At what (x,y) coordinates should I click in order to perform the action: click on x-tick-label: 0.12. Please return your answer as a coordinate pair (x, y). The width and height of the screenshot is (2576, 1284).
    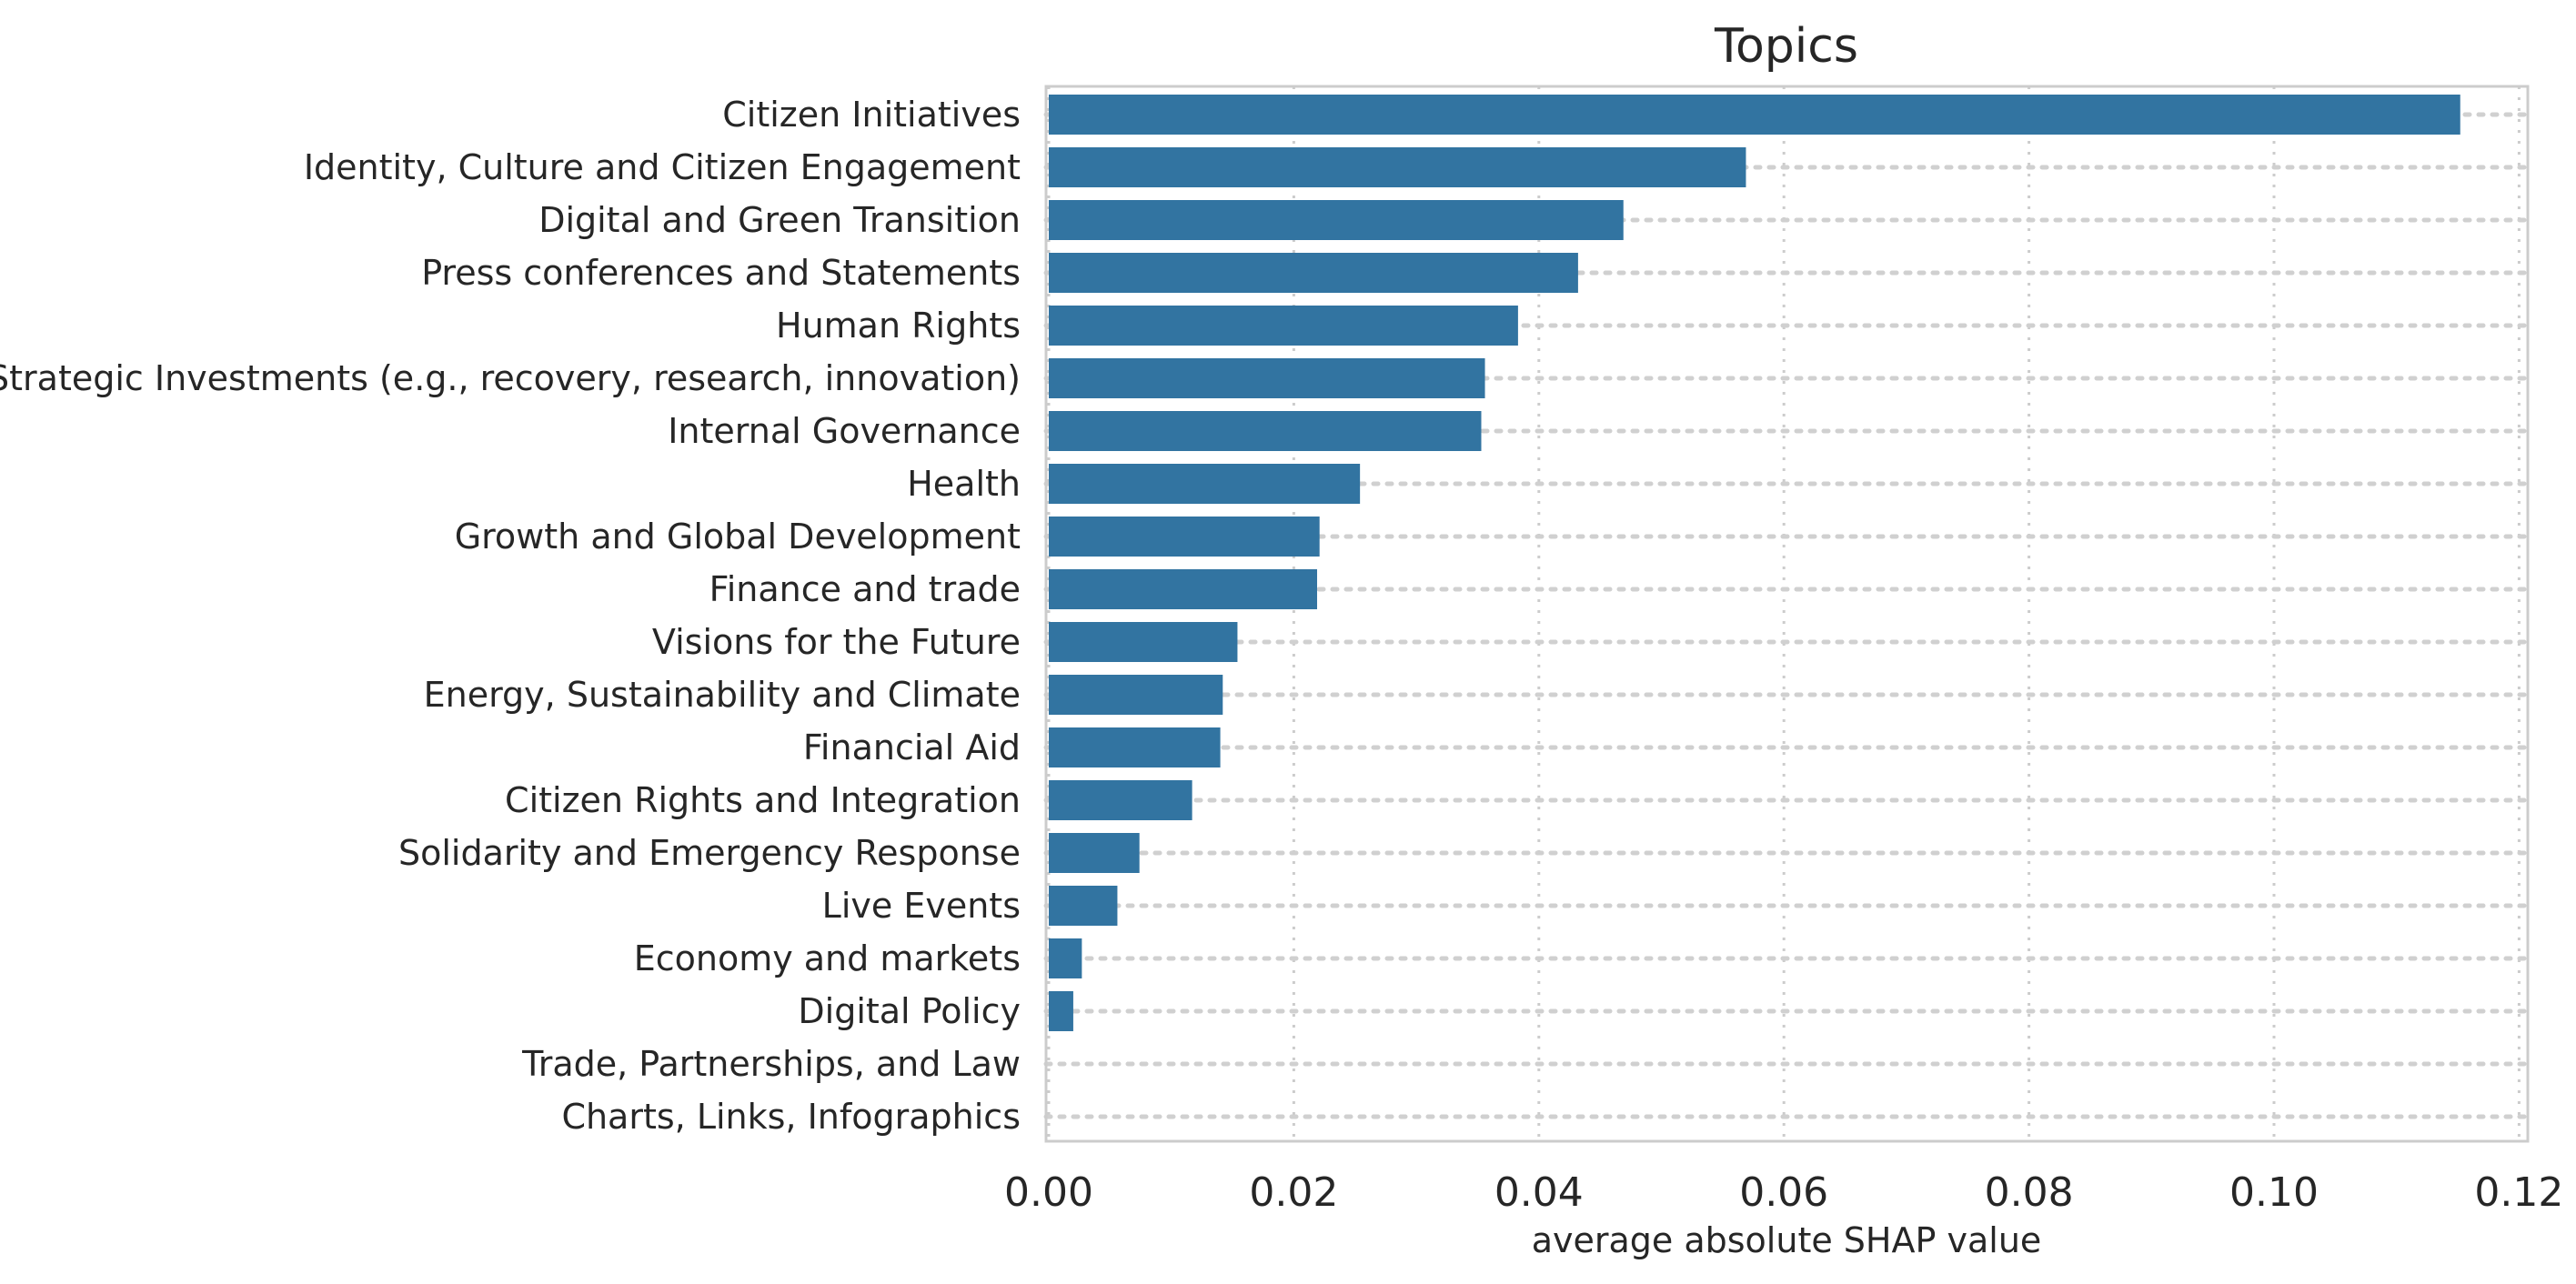
    Looking at the image, I should click on (2518, 1192).